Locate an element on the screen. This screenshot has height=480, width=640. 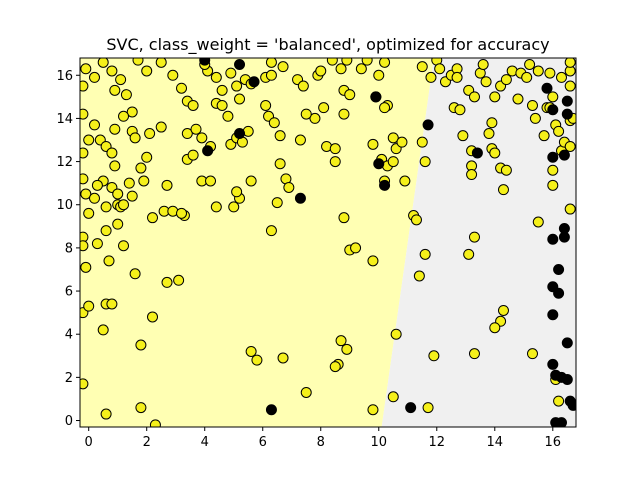
y-tick-label: 8 is located at coordinates (69, 248).